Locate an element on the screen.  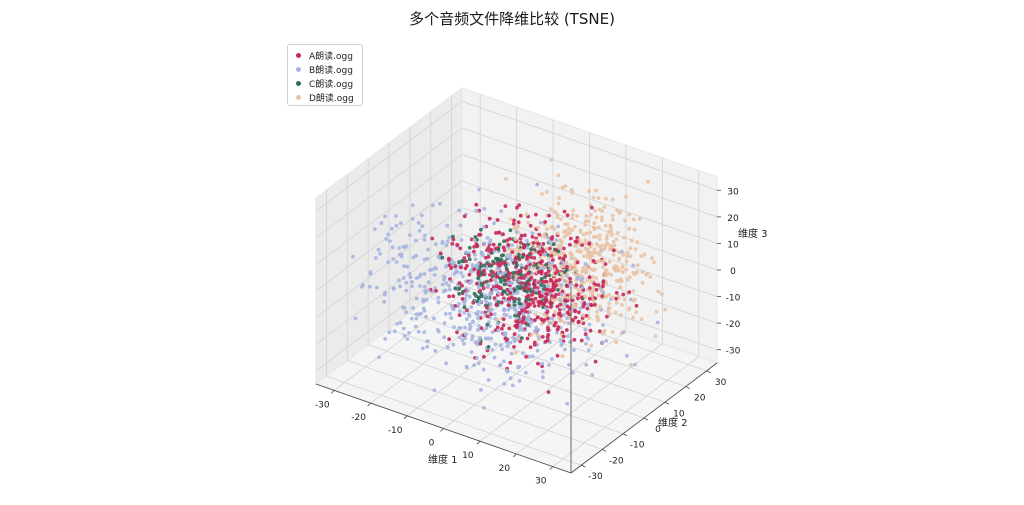
y-tick-mark is located at coordinates (625, 435).